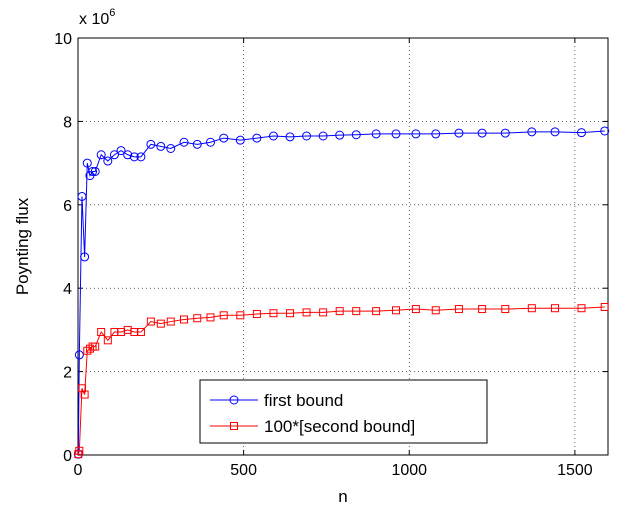 The image size is (628, 512). I want to click on x-tick-label: 0, so click(78, 470).